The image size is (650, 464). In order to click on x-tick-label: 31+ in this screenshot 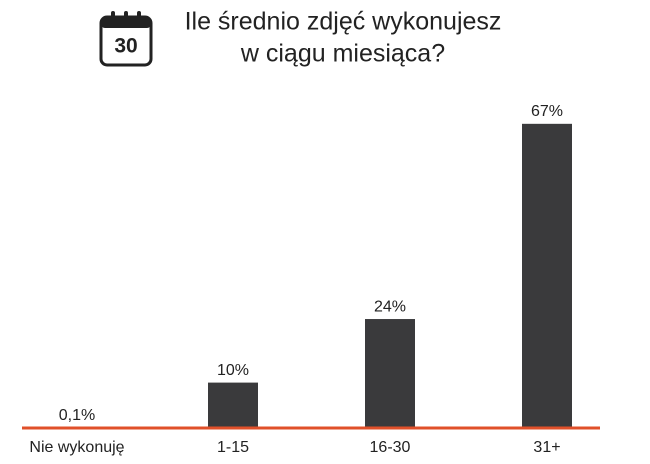, I will do `click(546, 447)`.